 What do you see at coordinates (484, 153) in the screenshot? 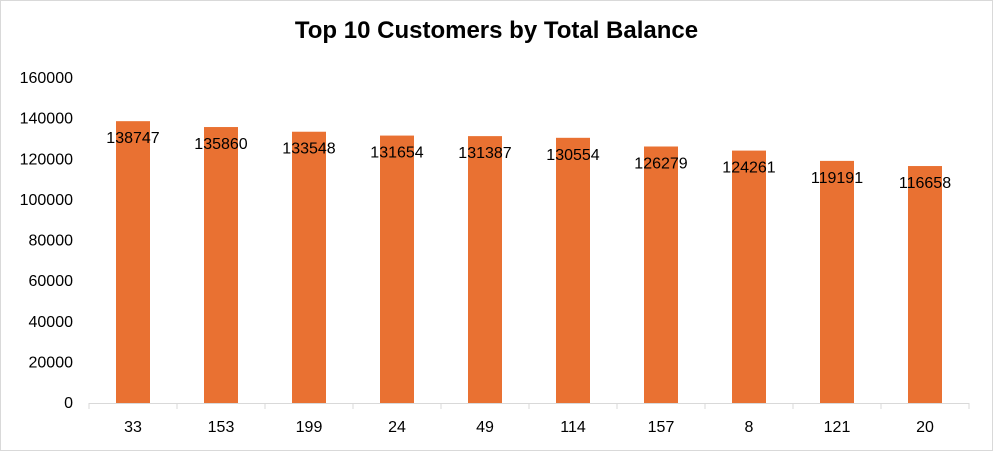
I see `data-label: 131387` at bounding box center [484, 153].